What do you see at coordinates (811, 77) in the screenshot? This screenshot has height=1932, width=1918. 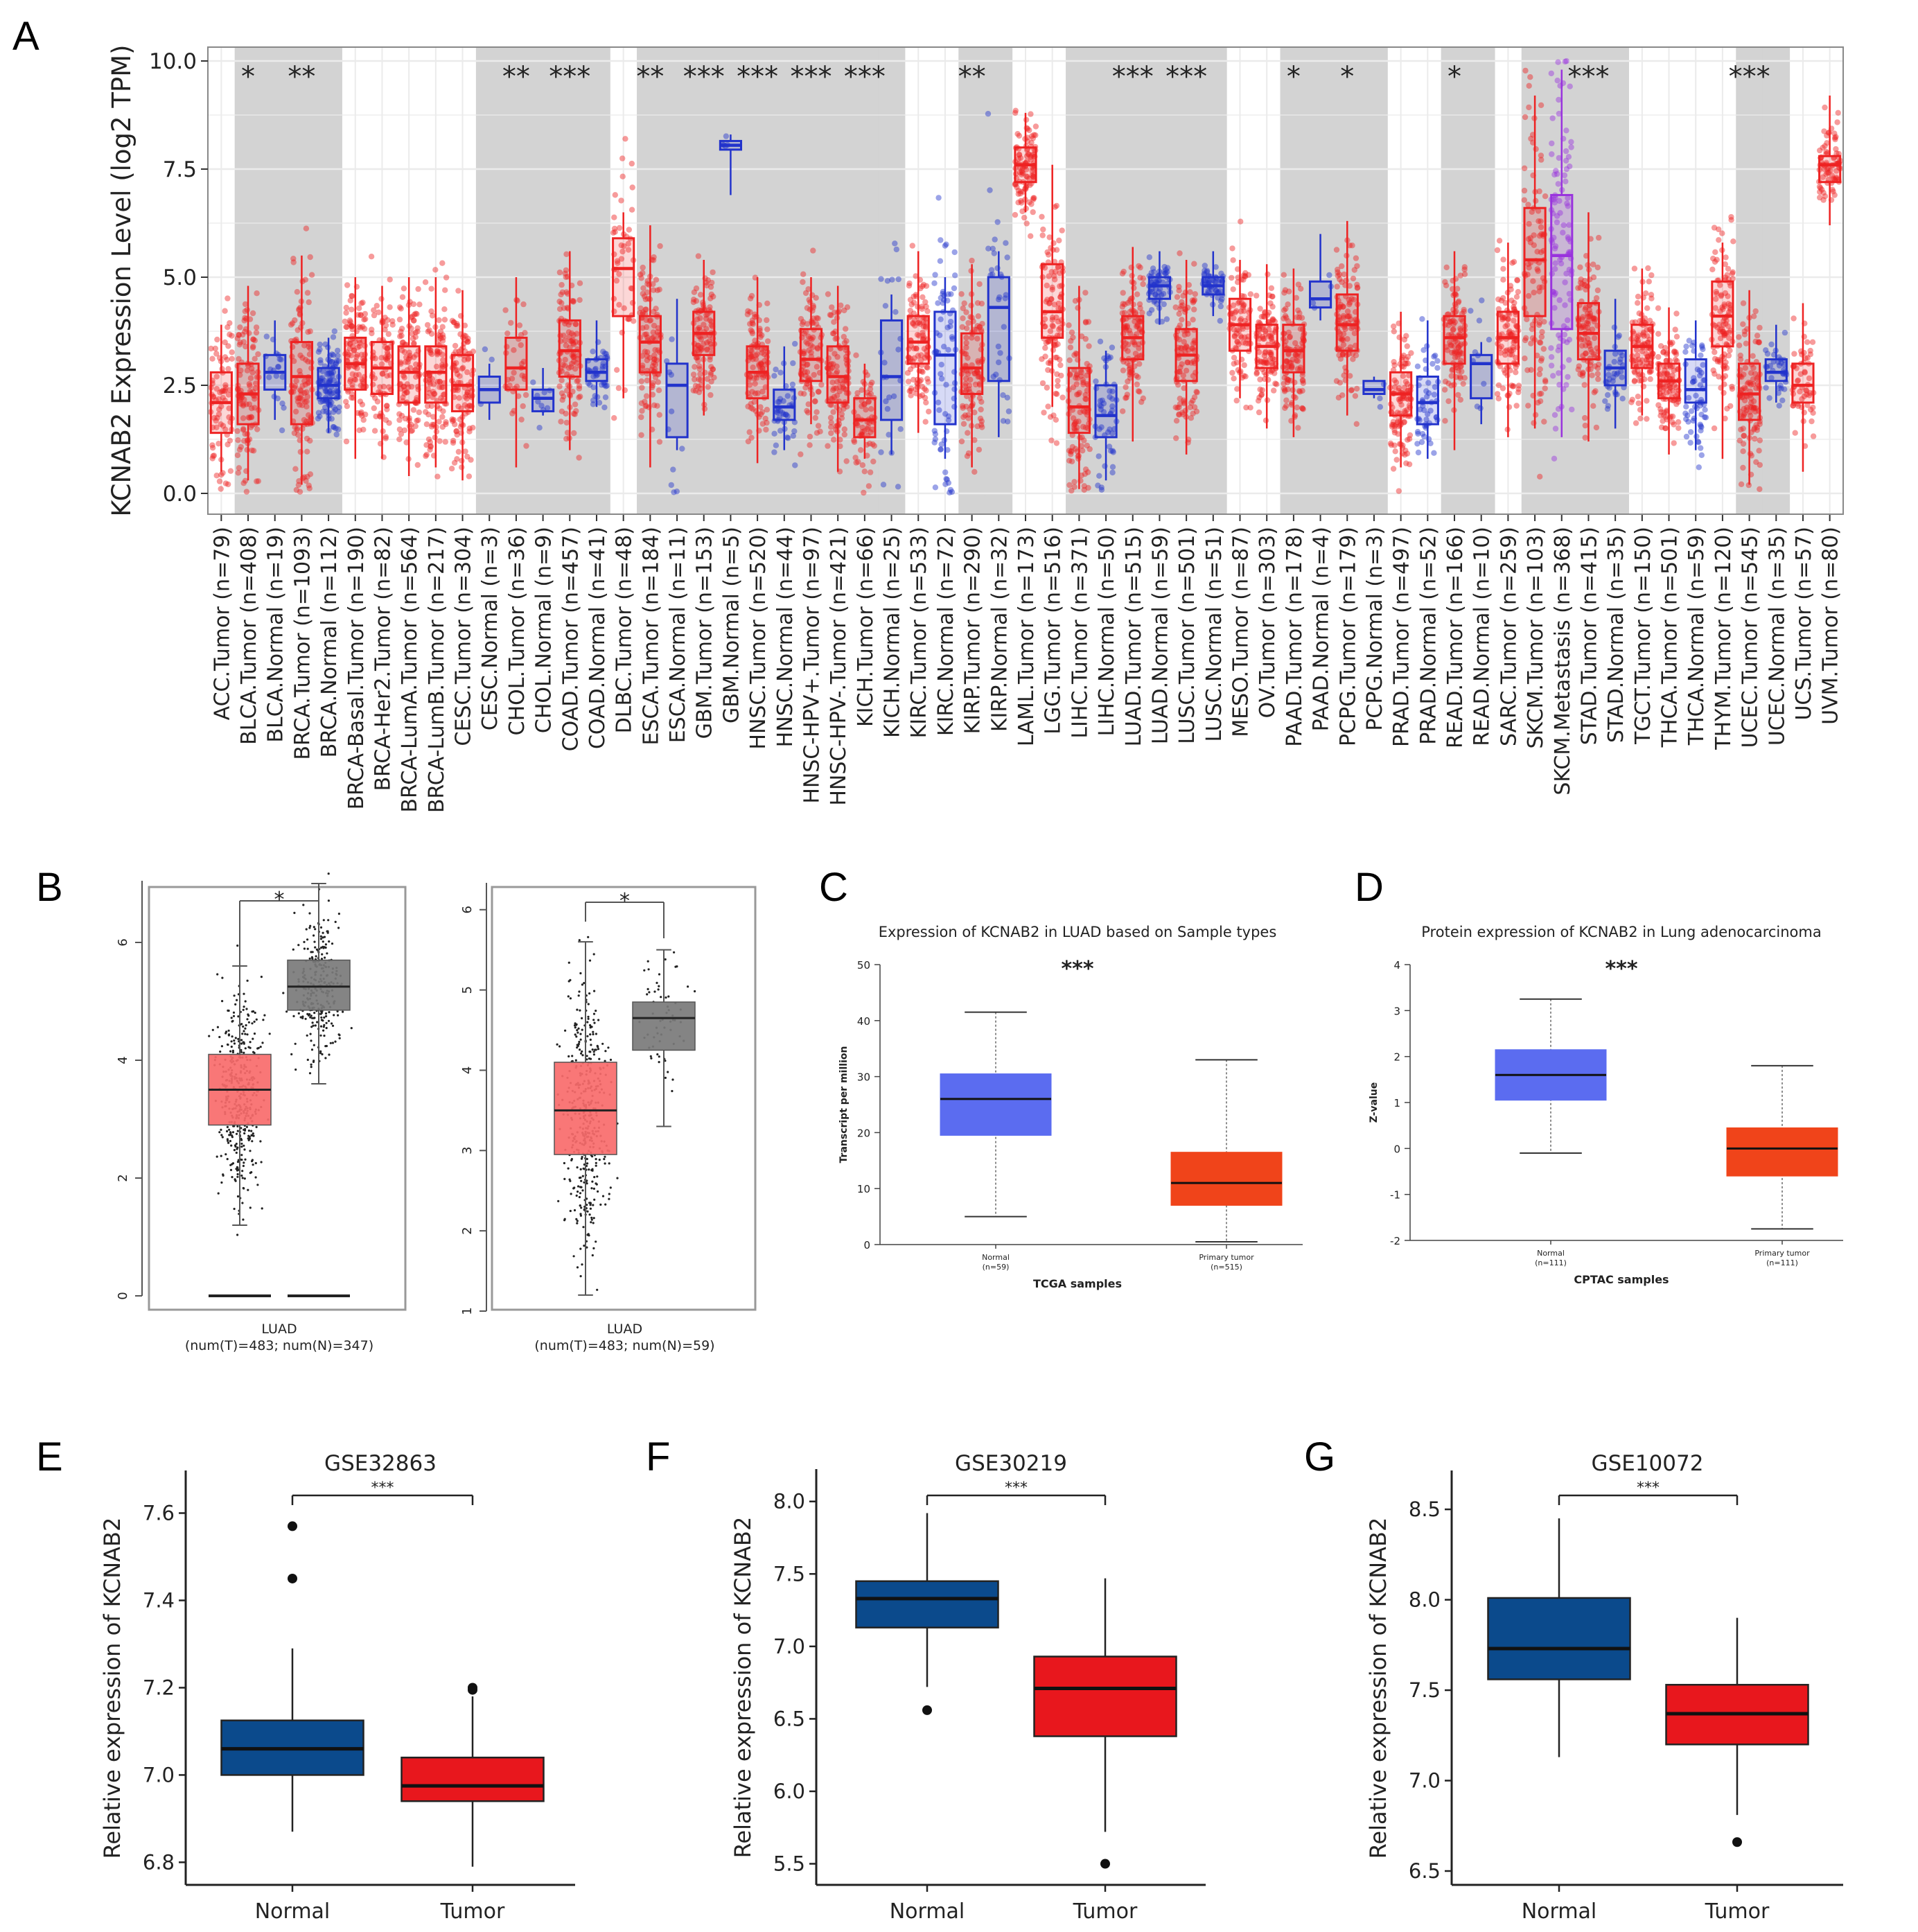 I see `significance-mark-22: ***` at bounding box center [811, 77].